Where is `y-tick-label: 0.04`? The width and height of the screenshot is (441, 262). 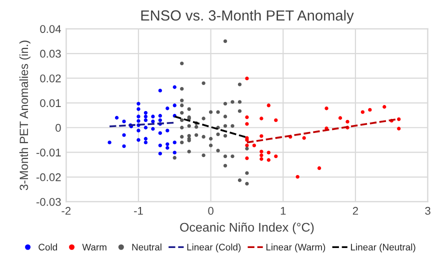
y-tick-label: 0.04 is located at coordinates (50, 29).